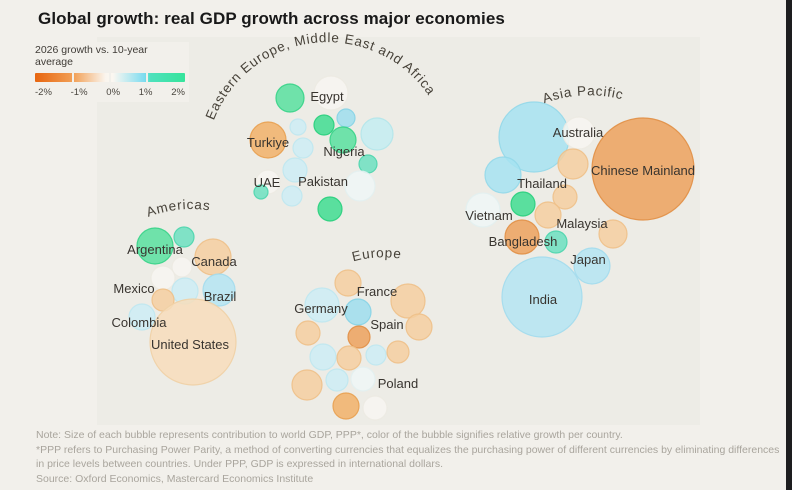 The width and height of the screenshot is (792, 490). I want to click on bubble-france, so click(358, 312).